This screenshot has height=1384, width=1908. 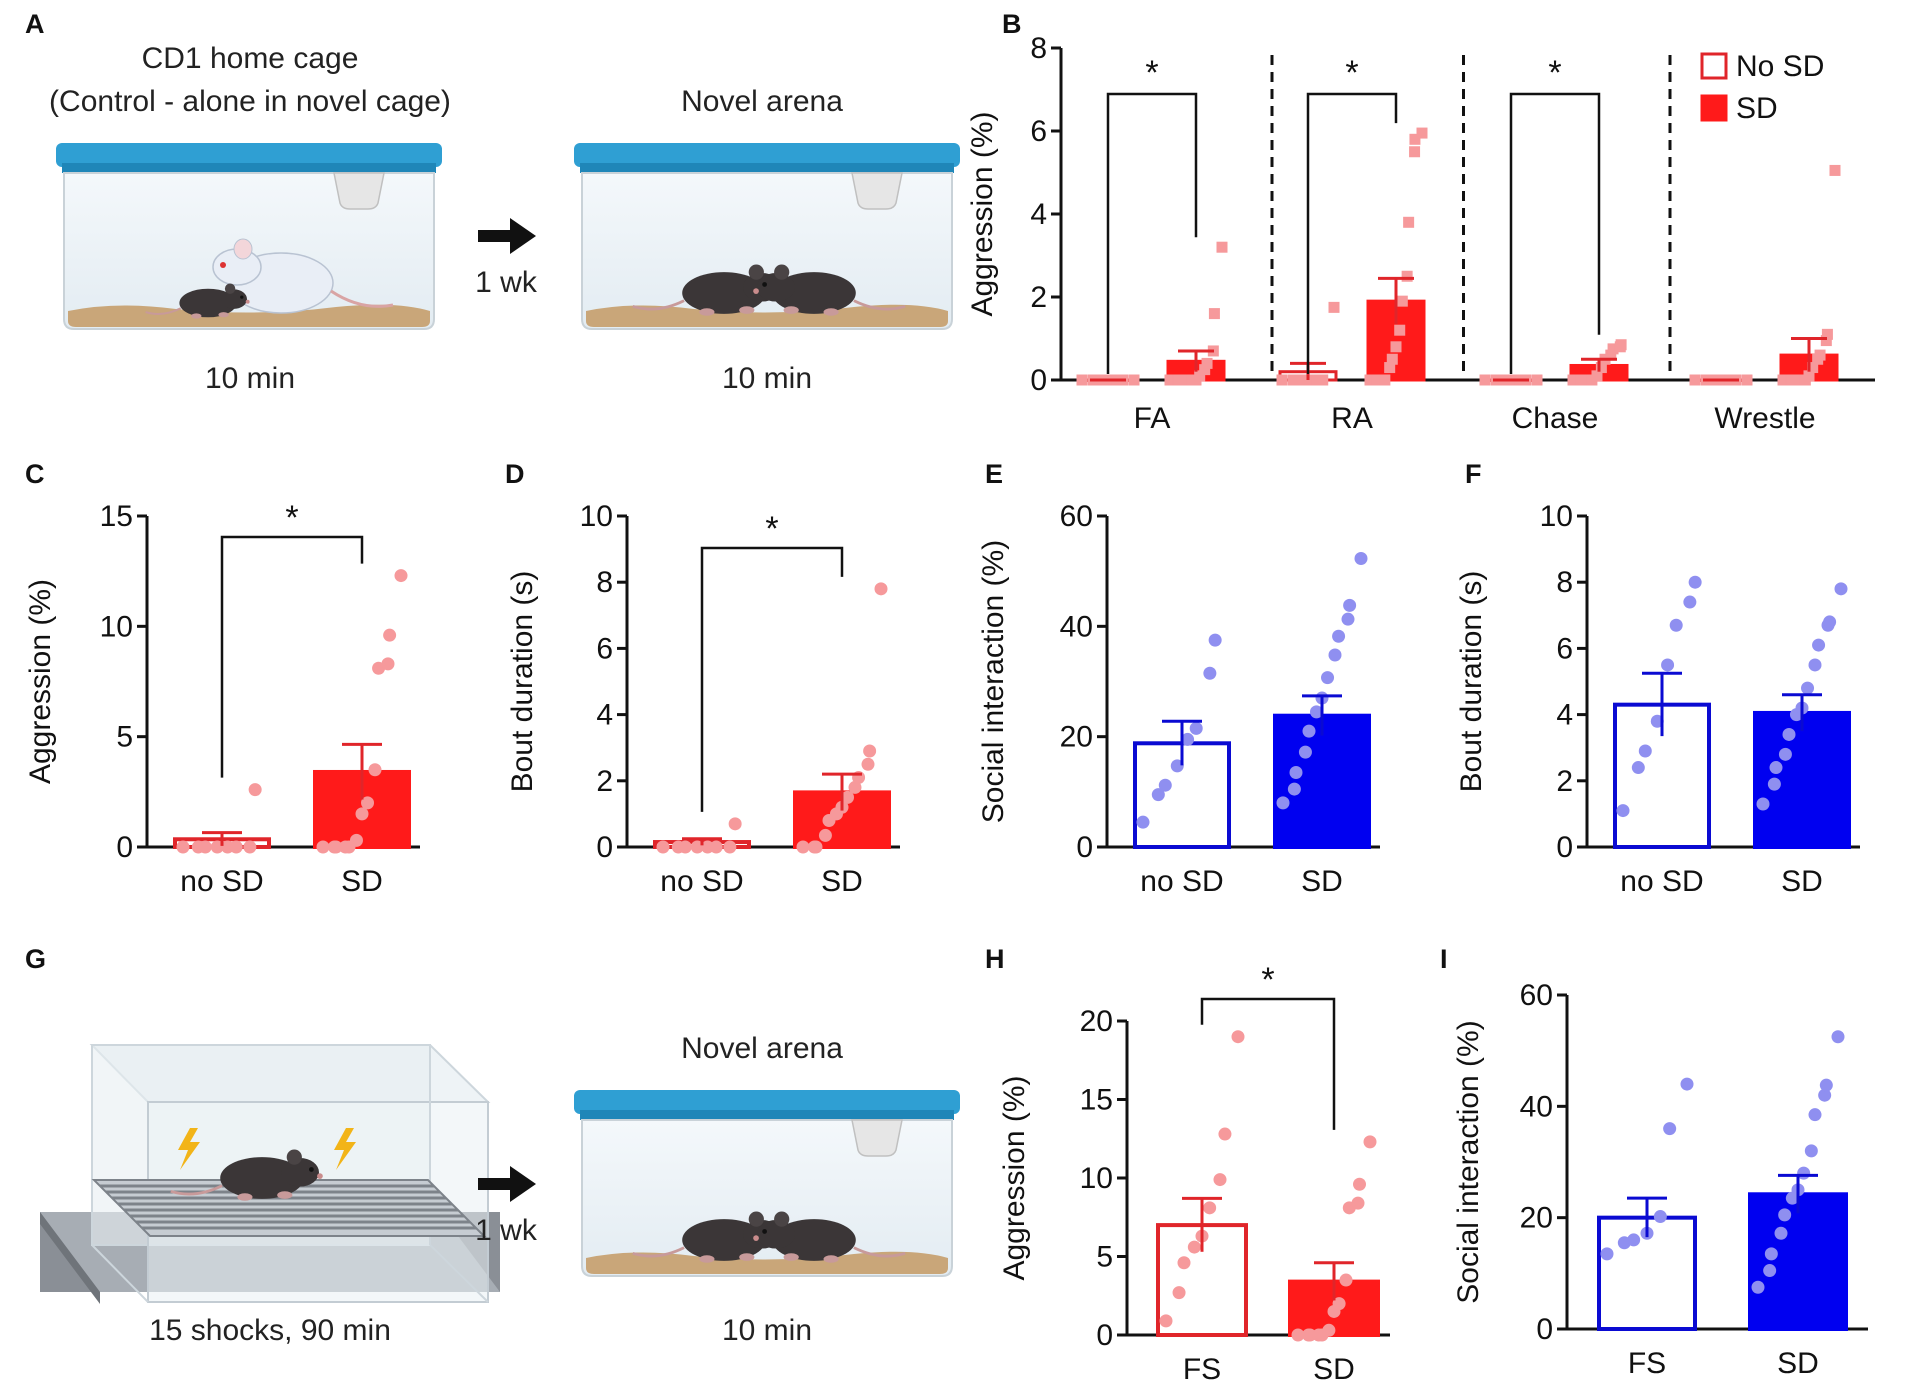 What do you see at coordinates (1468, 1161) in the screenshot?
I see `y-axis-label: Social interaction (%)` at bounding box center [1468, 1161].